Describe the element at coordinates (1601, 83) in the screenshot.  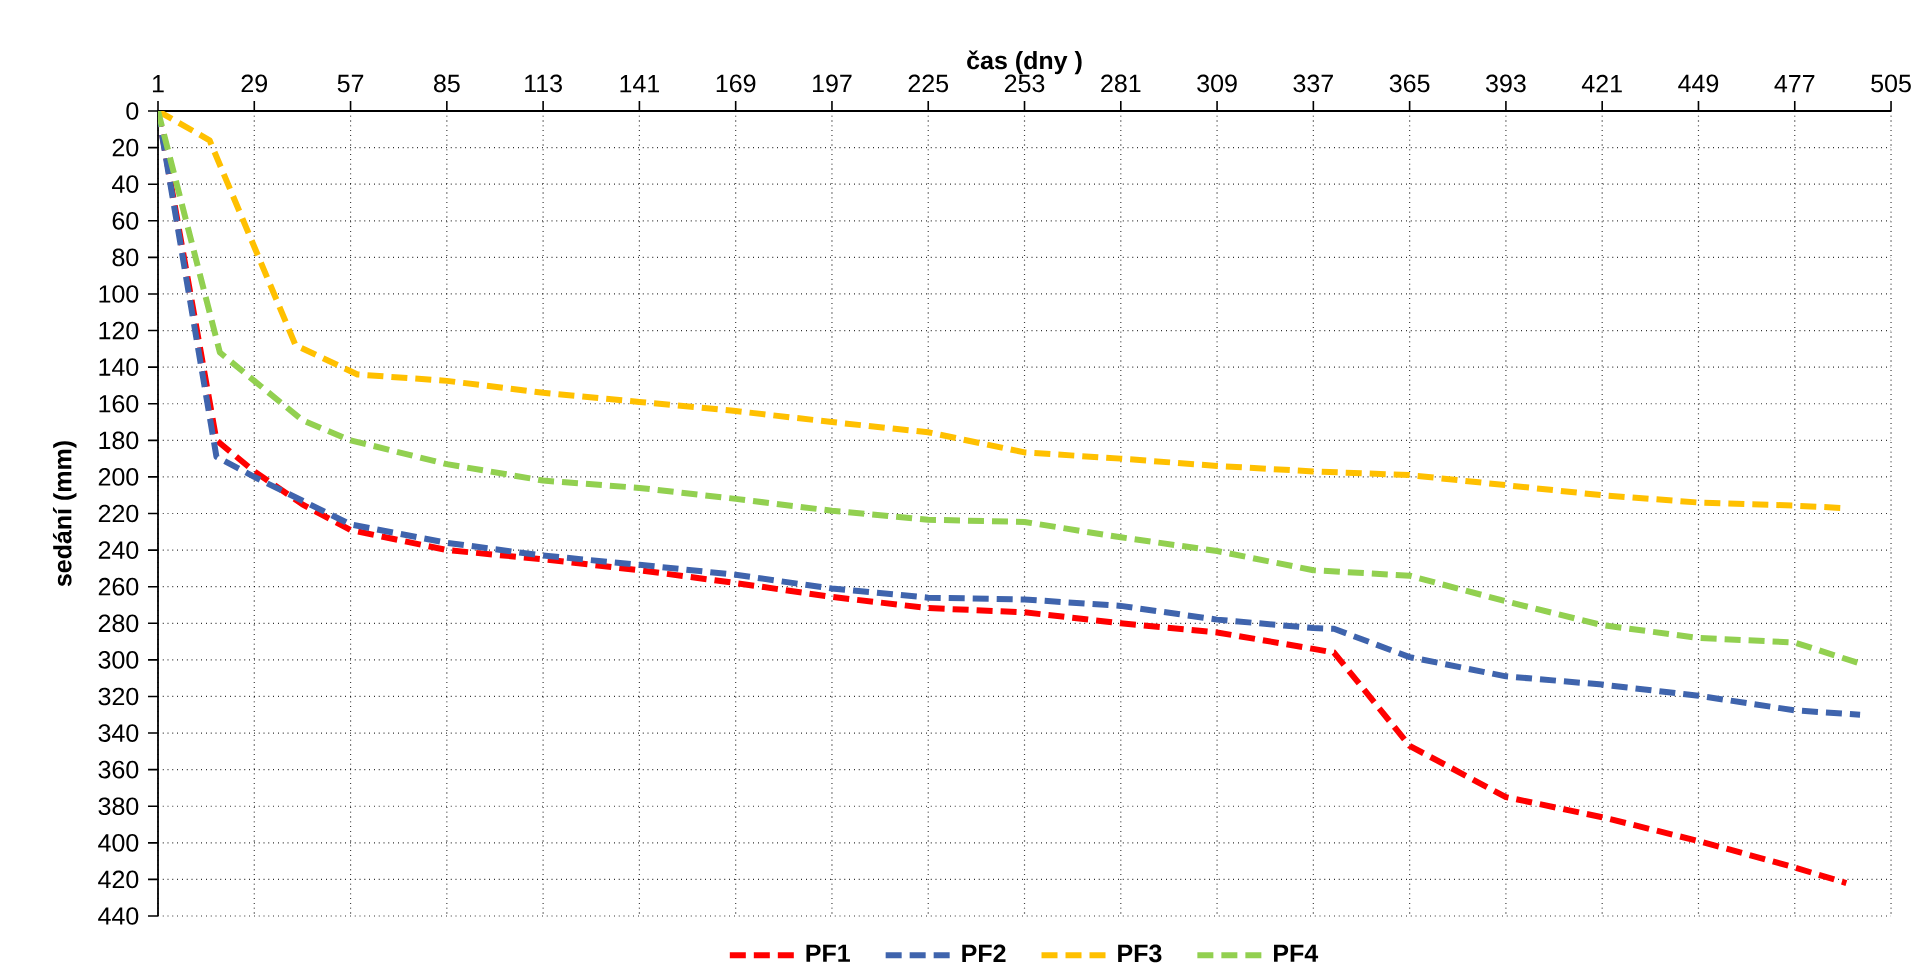
I see `x-tick-label: 421` at that location.